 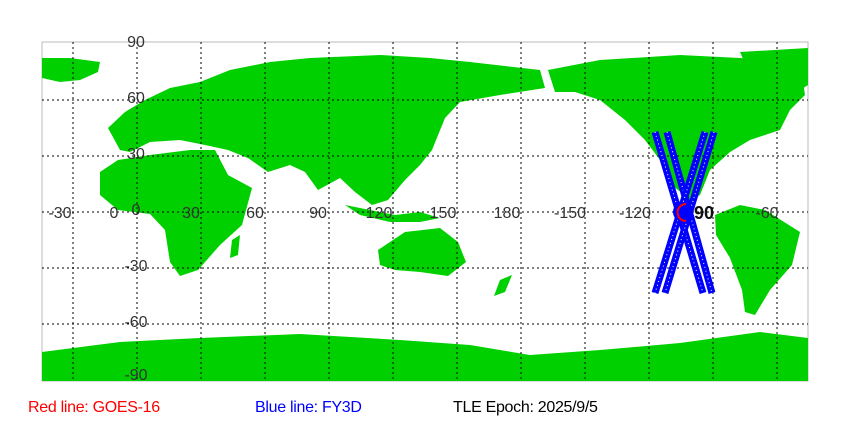 What do you see at coordinates (191, 213) in the screenshot?
I see `longitude-label: 30` at bounding box center [191, 213].